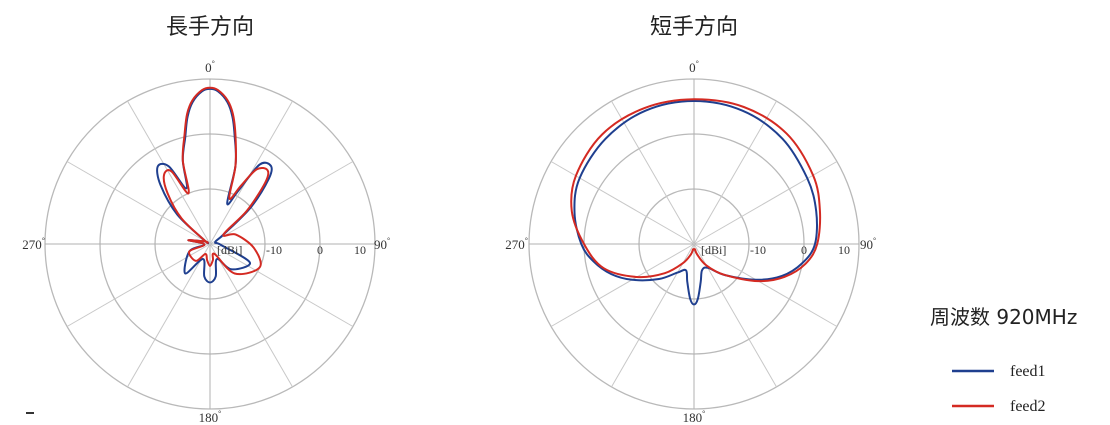  I want to click on series-trace-feed1, so click(695, 203).